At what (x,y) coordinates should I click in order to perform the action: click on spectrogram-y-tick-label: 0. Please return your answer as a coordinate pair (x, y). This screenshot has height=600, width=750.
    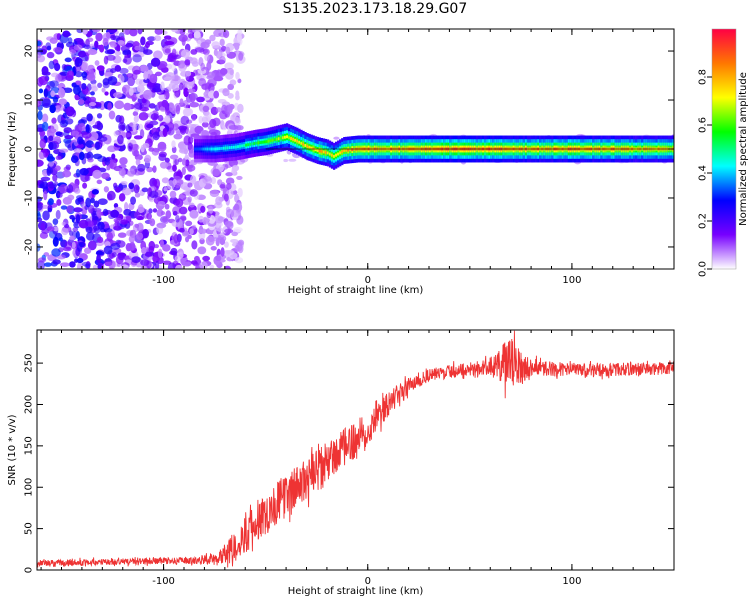
    Looking at the image, I should click on (29, 149).